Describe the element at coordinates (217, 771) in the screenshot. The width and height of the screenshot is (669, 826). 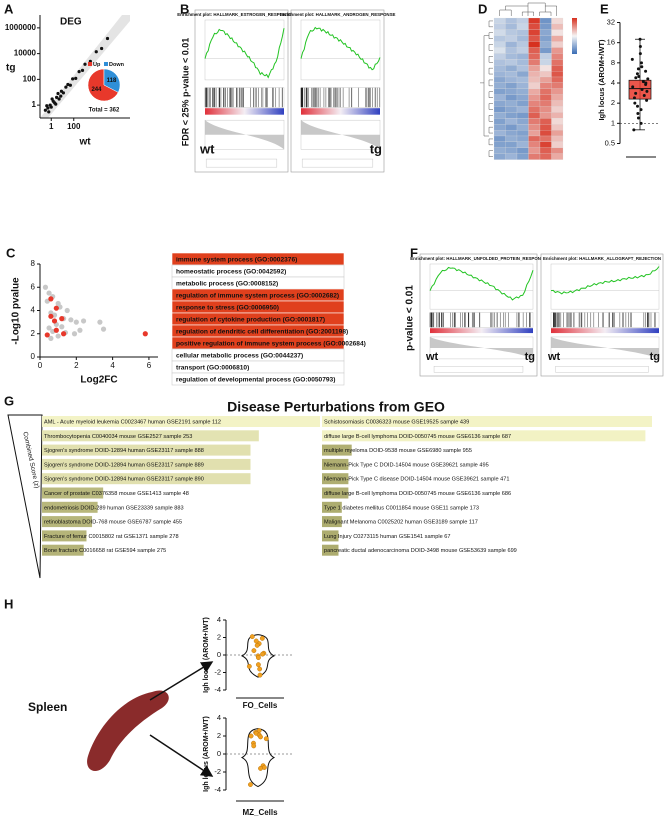
I see `y-tick-label: -2` at that location.